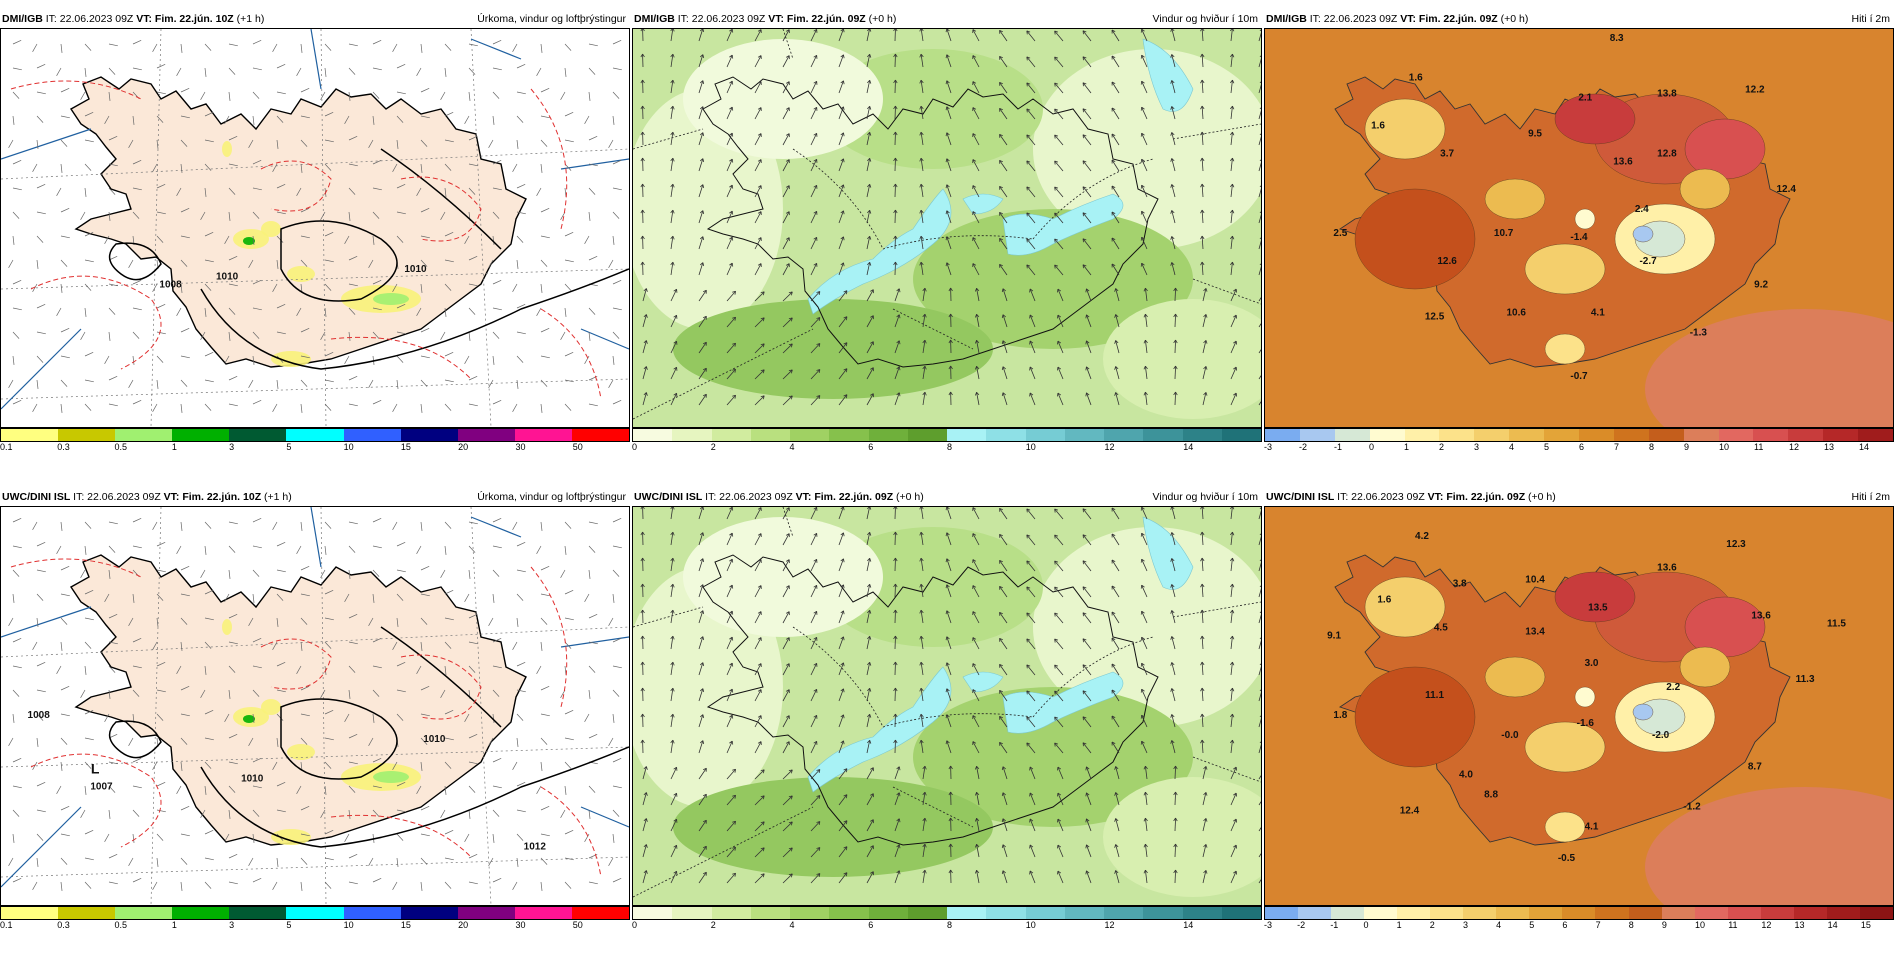 The image size is (1900, 958). What do you see at coordinates (551, 497) in the screenshot?
I see `panel-title: Úrkoma, vindur og loftþrýstingur` at bounding box center [551, 497].